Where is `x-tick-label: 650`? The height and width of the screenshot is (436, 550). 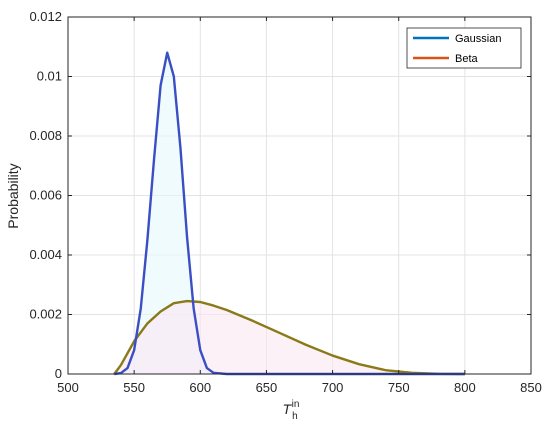 x-tick-label: 650 is located at coordinates (267, 387).